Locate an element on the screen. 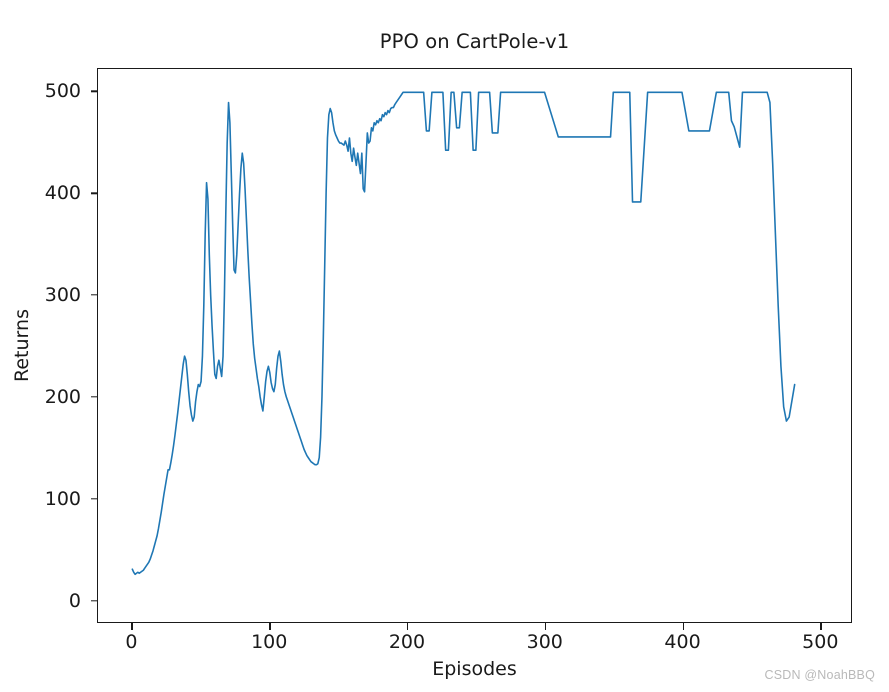 The image size is (889, 692). x-tick-label: 500 is located at coordinates (820, 642).